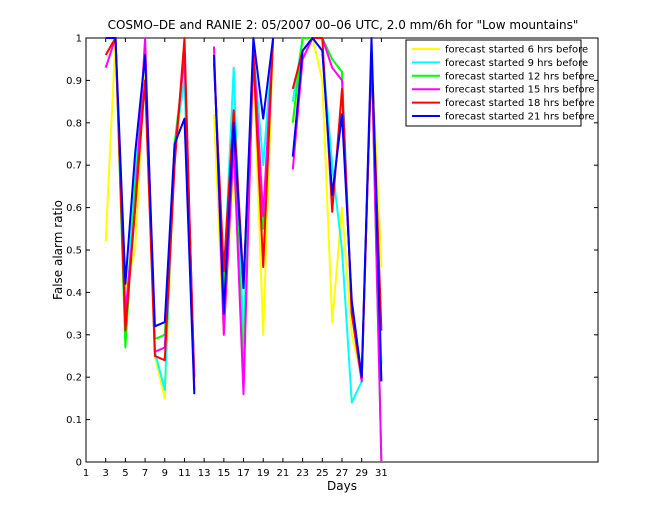 Image resolution: width=660 pixels, height=520 pixels. Describe the element at coordinates (184, 473) in the screenshot. I see `x-tick-label: 11` at that location.